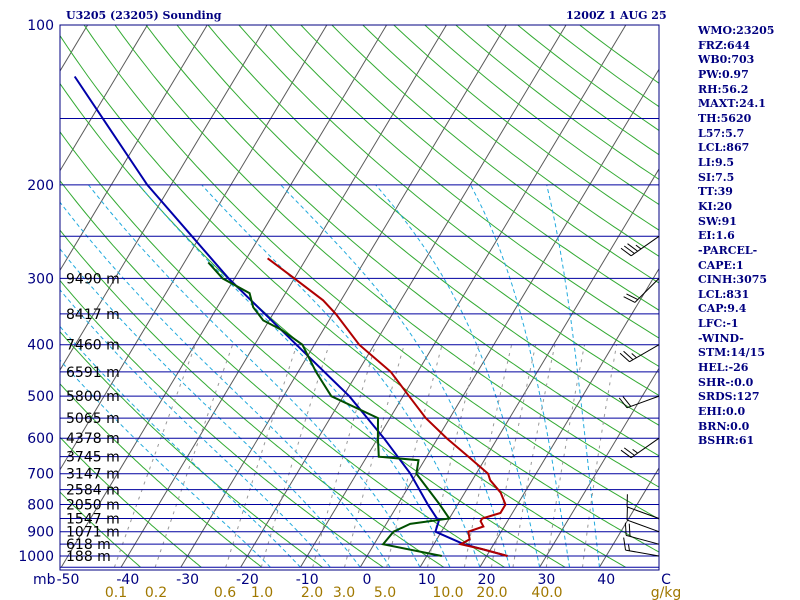 This screenshot has width=800, height=600. What do you see at coordinates (715, 206) in the screenshot?
I see `index-item: KI:20` at bounding box center [715, 206].